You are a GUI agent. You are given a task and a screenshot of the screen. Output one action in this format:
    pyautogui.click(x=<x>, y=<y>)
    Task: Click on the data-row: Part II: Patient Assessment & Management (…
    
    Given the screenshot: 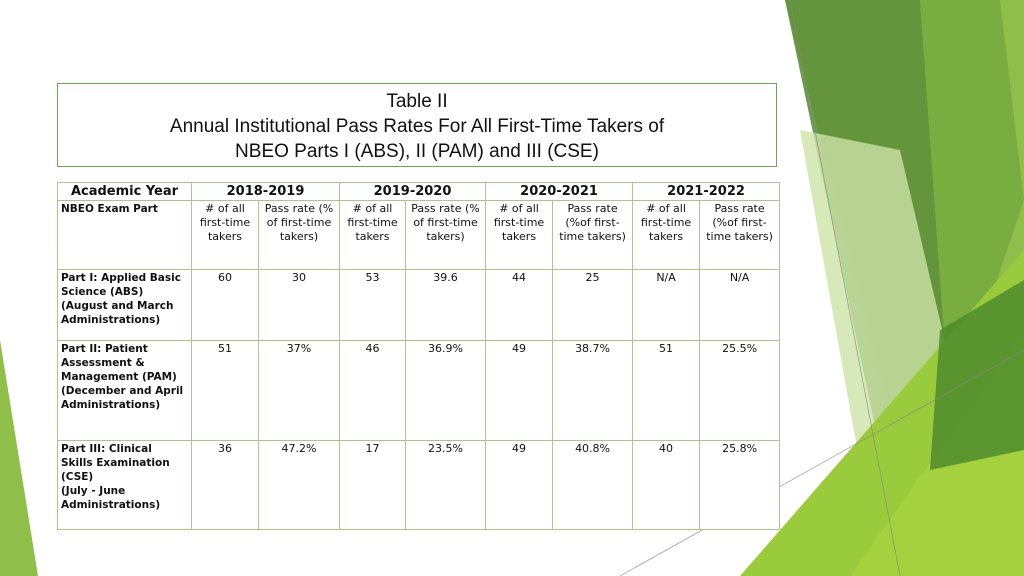 What is the action you would take?
    pyautogui.click(x=419, y=390)
    